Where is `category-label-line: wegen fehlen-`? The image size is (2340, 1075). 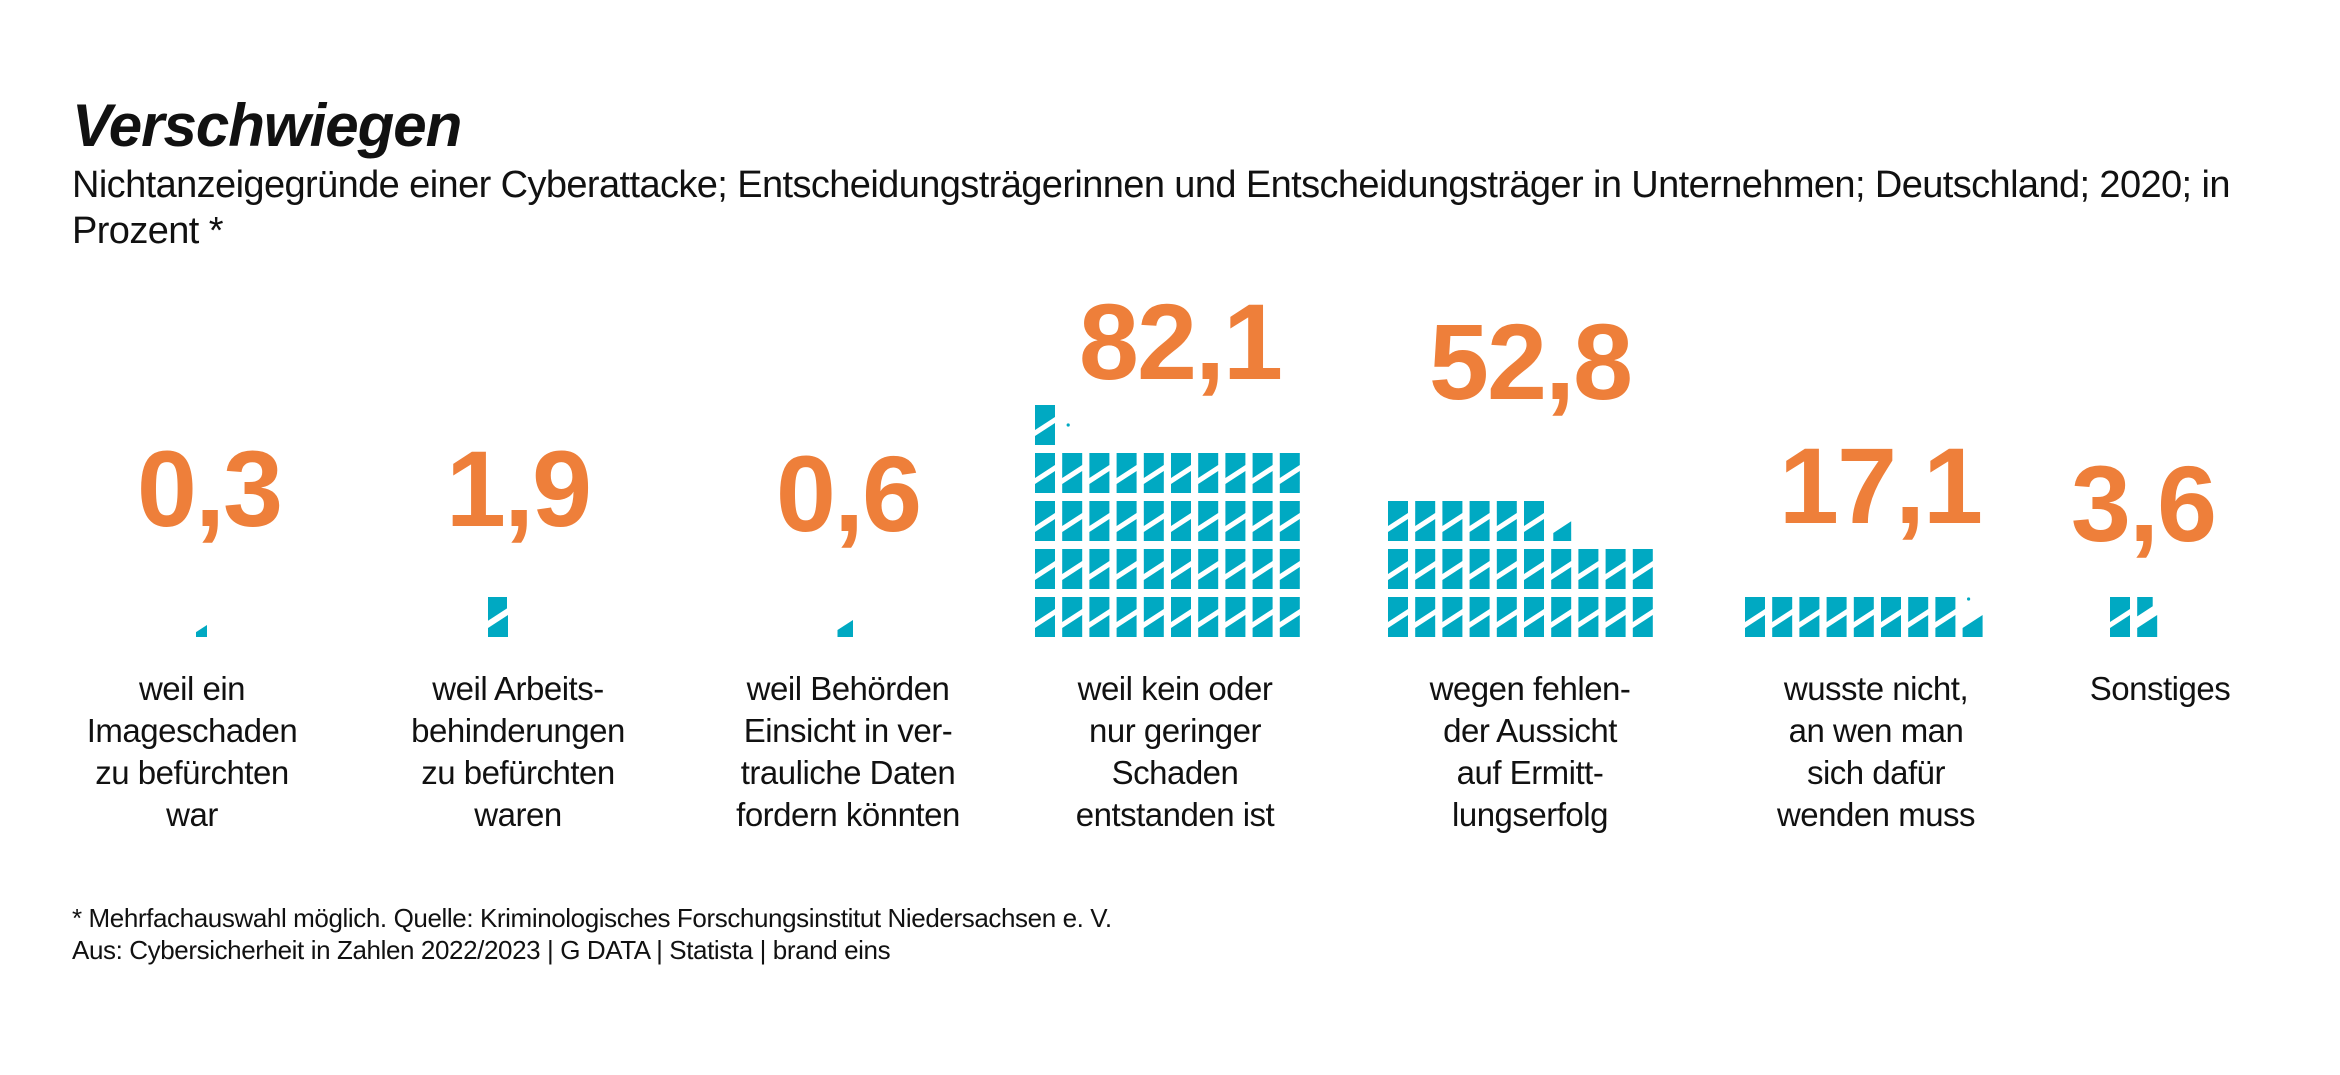
category-label-line: wegen fehlen- is located at coordinates (1530, 688).